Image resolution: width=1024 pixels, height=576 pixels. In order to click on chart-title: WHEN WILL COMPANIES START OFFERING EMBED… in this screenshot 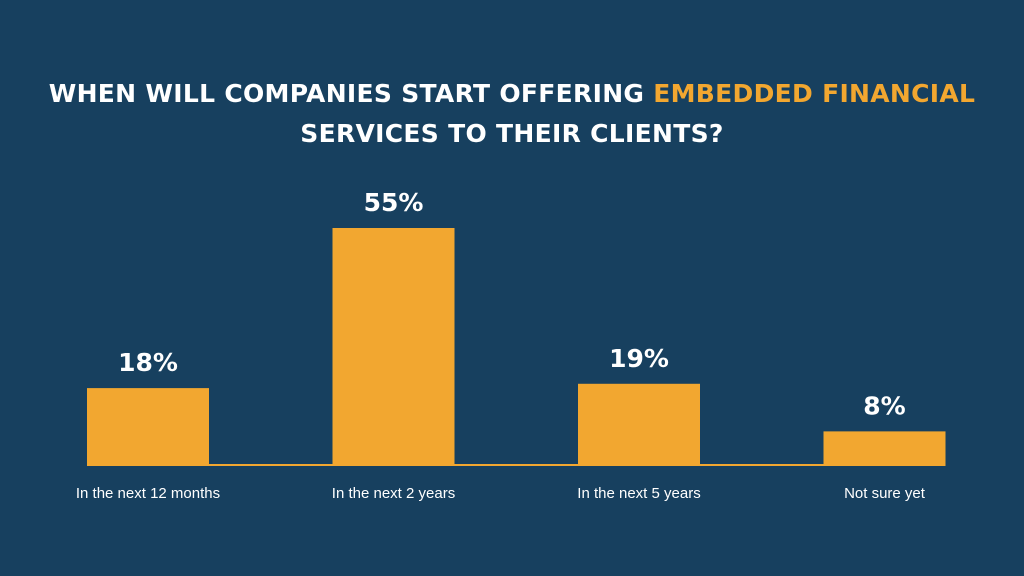, I will do `click(512, 114)`.